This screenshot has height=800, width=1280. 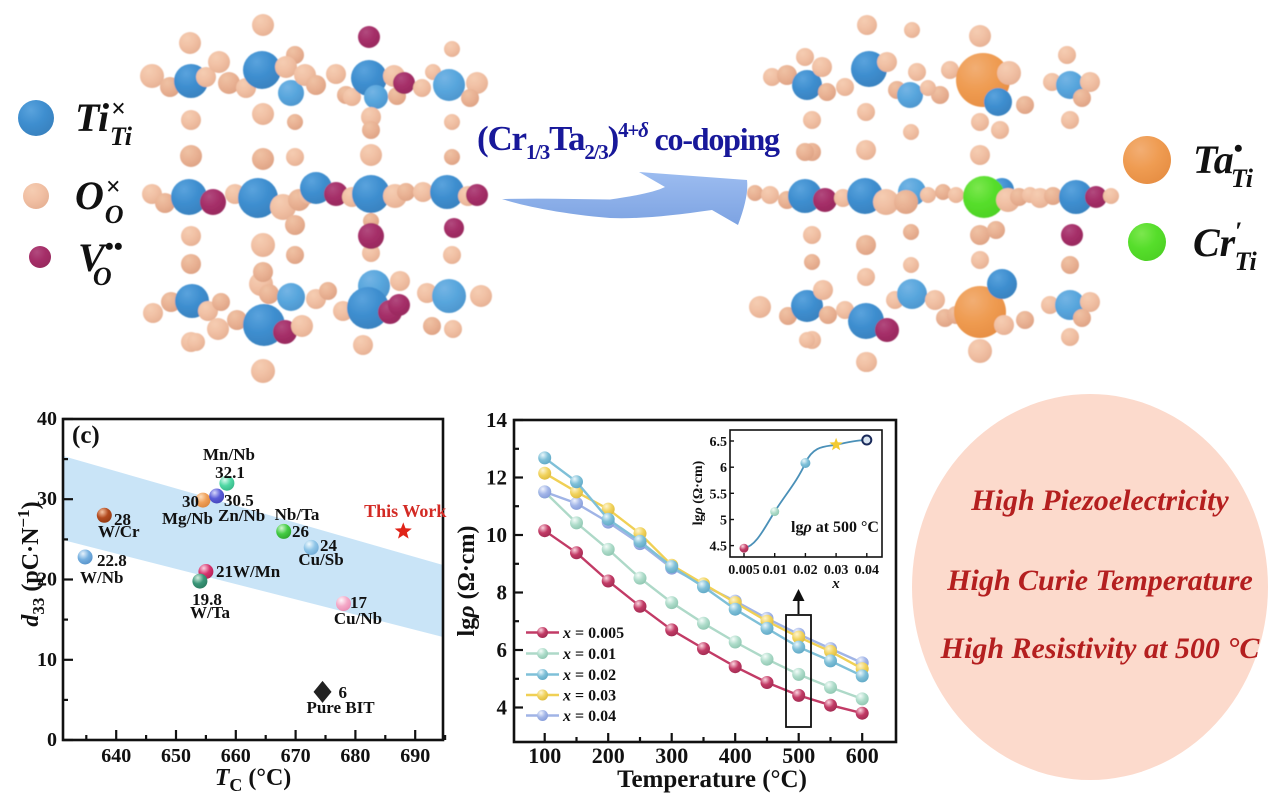 I want to click on svg-text: 400, so click(x=735, y=755).